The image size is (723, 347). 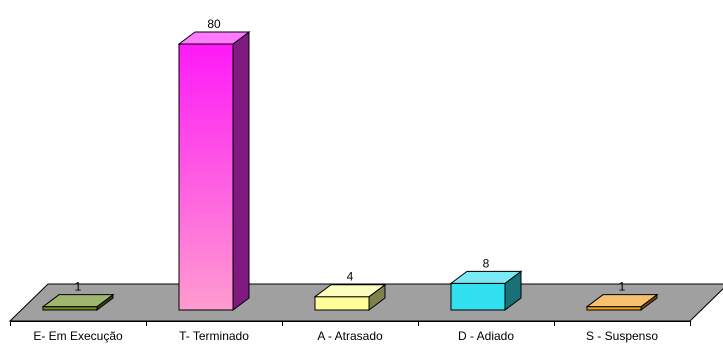 I want to click on category-label: T- Terminado, so click(x=214, y=336).